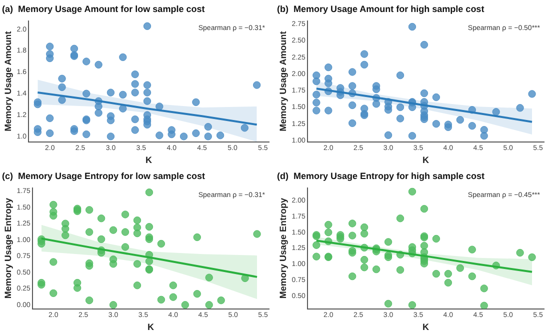 The height and width of the screenshot is (334, 550). What do you see at coordinates (381, 175) in the screenshot?
I see `chart-title: (d) Memory Usage Entropy for high sample cost` at bounding box center [381, 175].